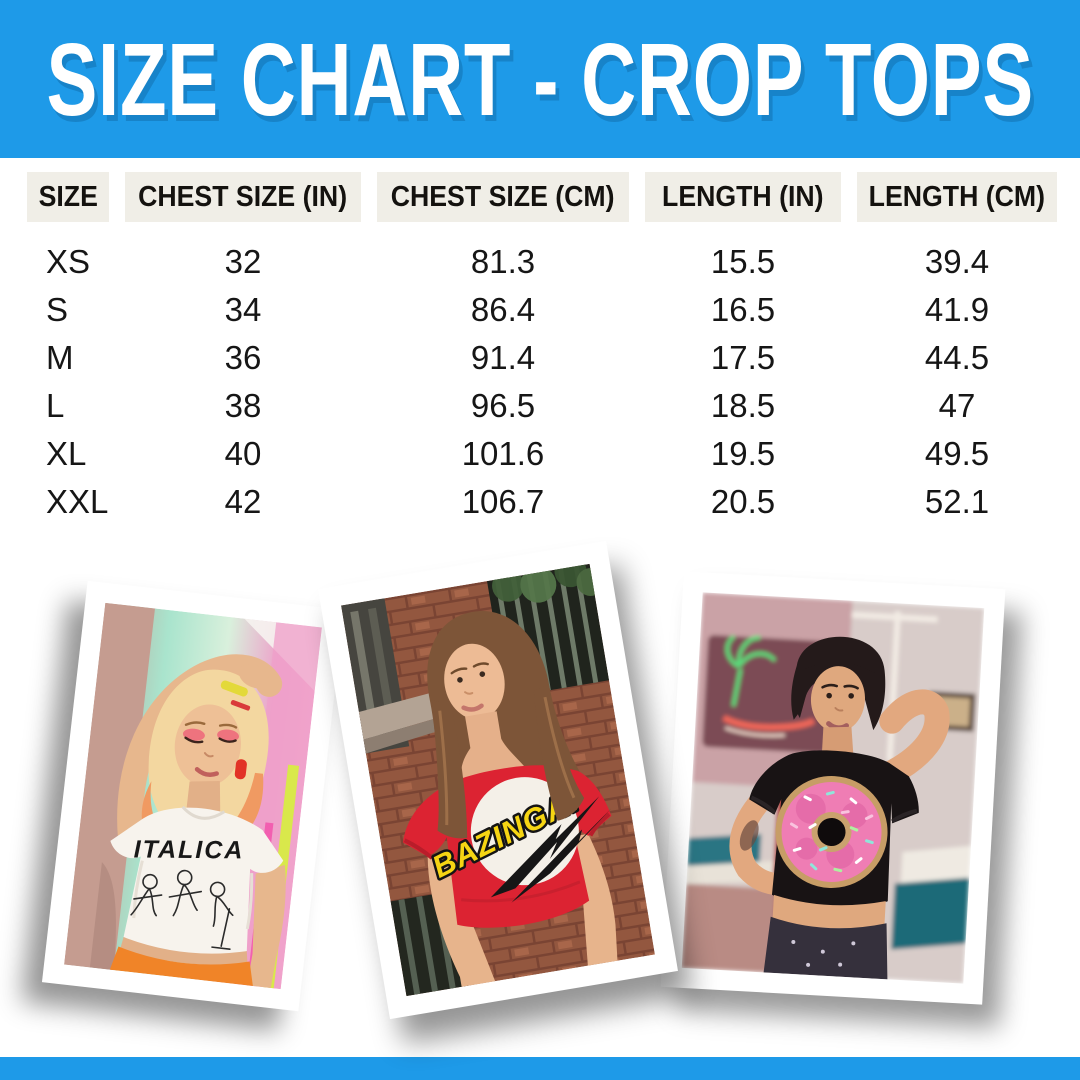 This screenshot has width=1080, height=1080. What do you see at coordinates (743, 405) in the screenshot?
I see `length-in-value: 18.5` at bounding box center [743, 405].